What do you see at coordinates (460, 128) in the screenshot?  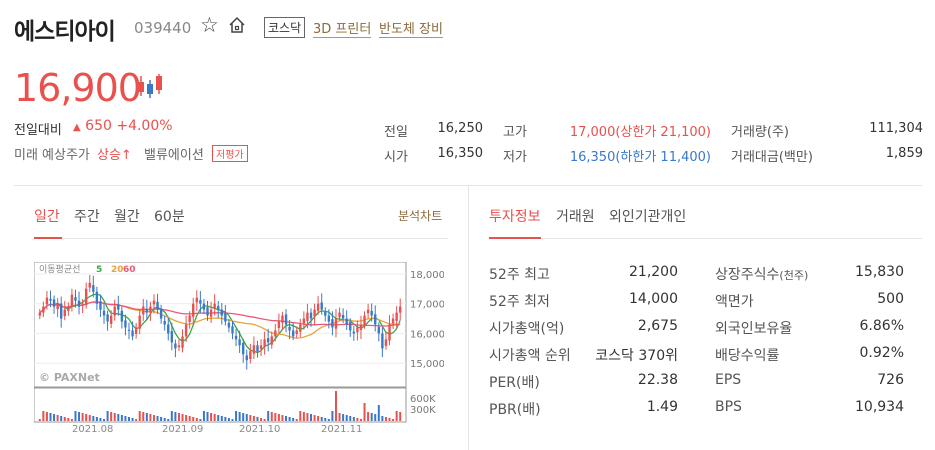 I see `prev-close-value: 16,250` at bounding box center [460, 128].